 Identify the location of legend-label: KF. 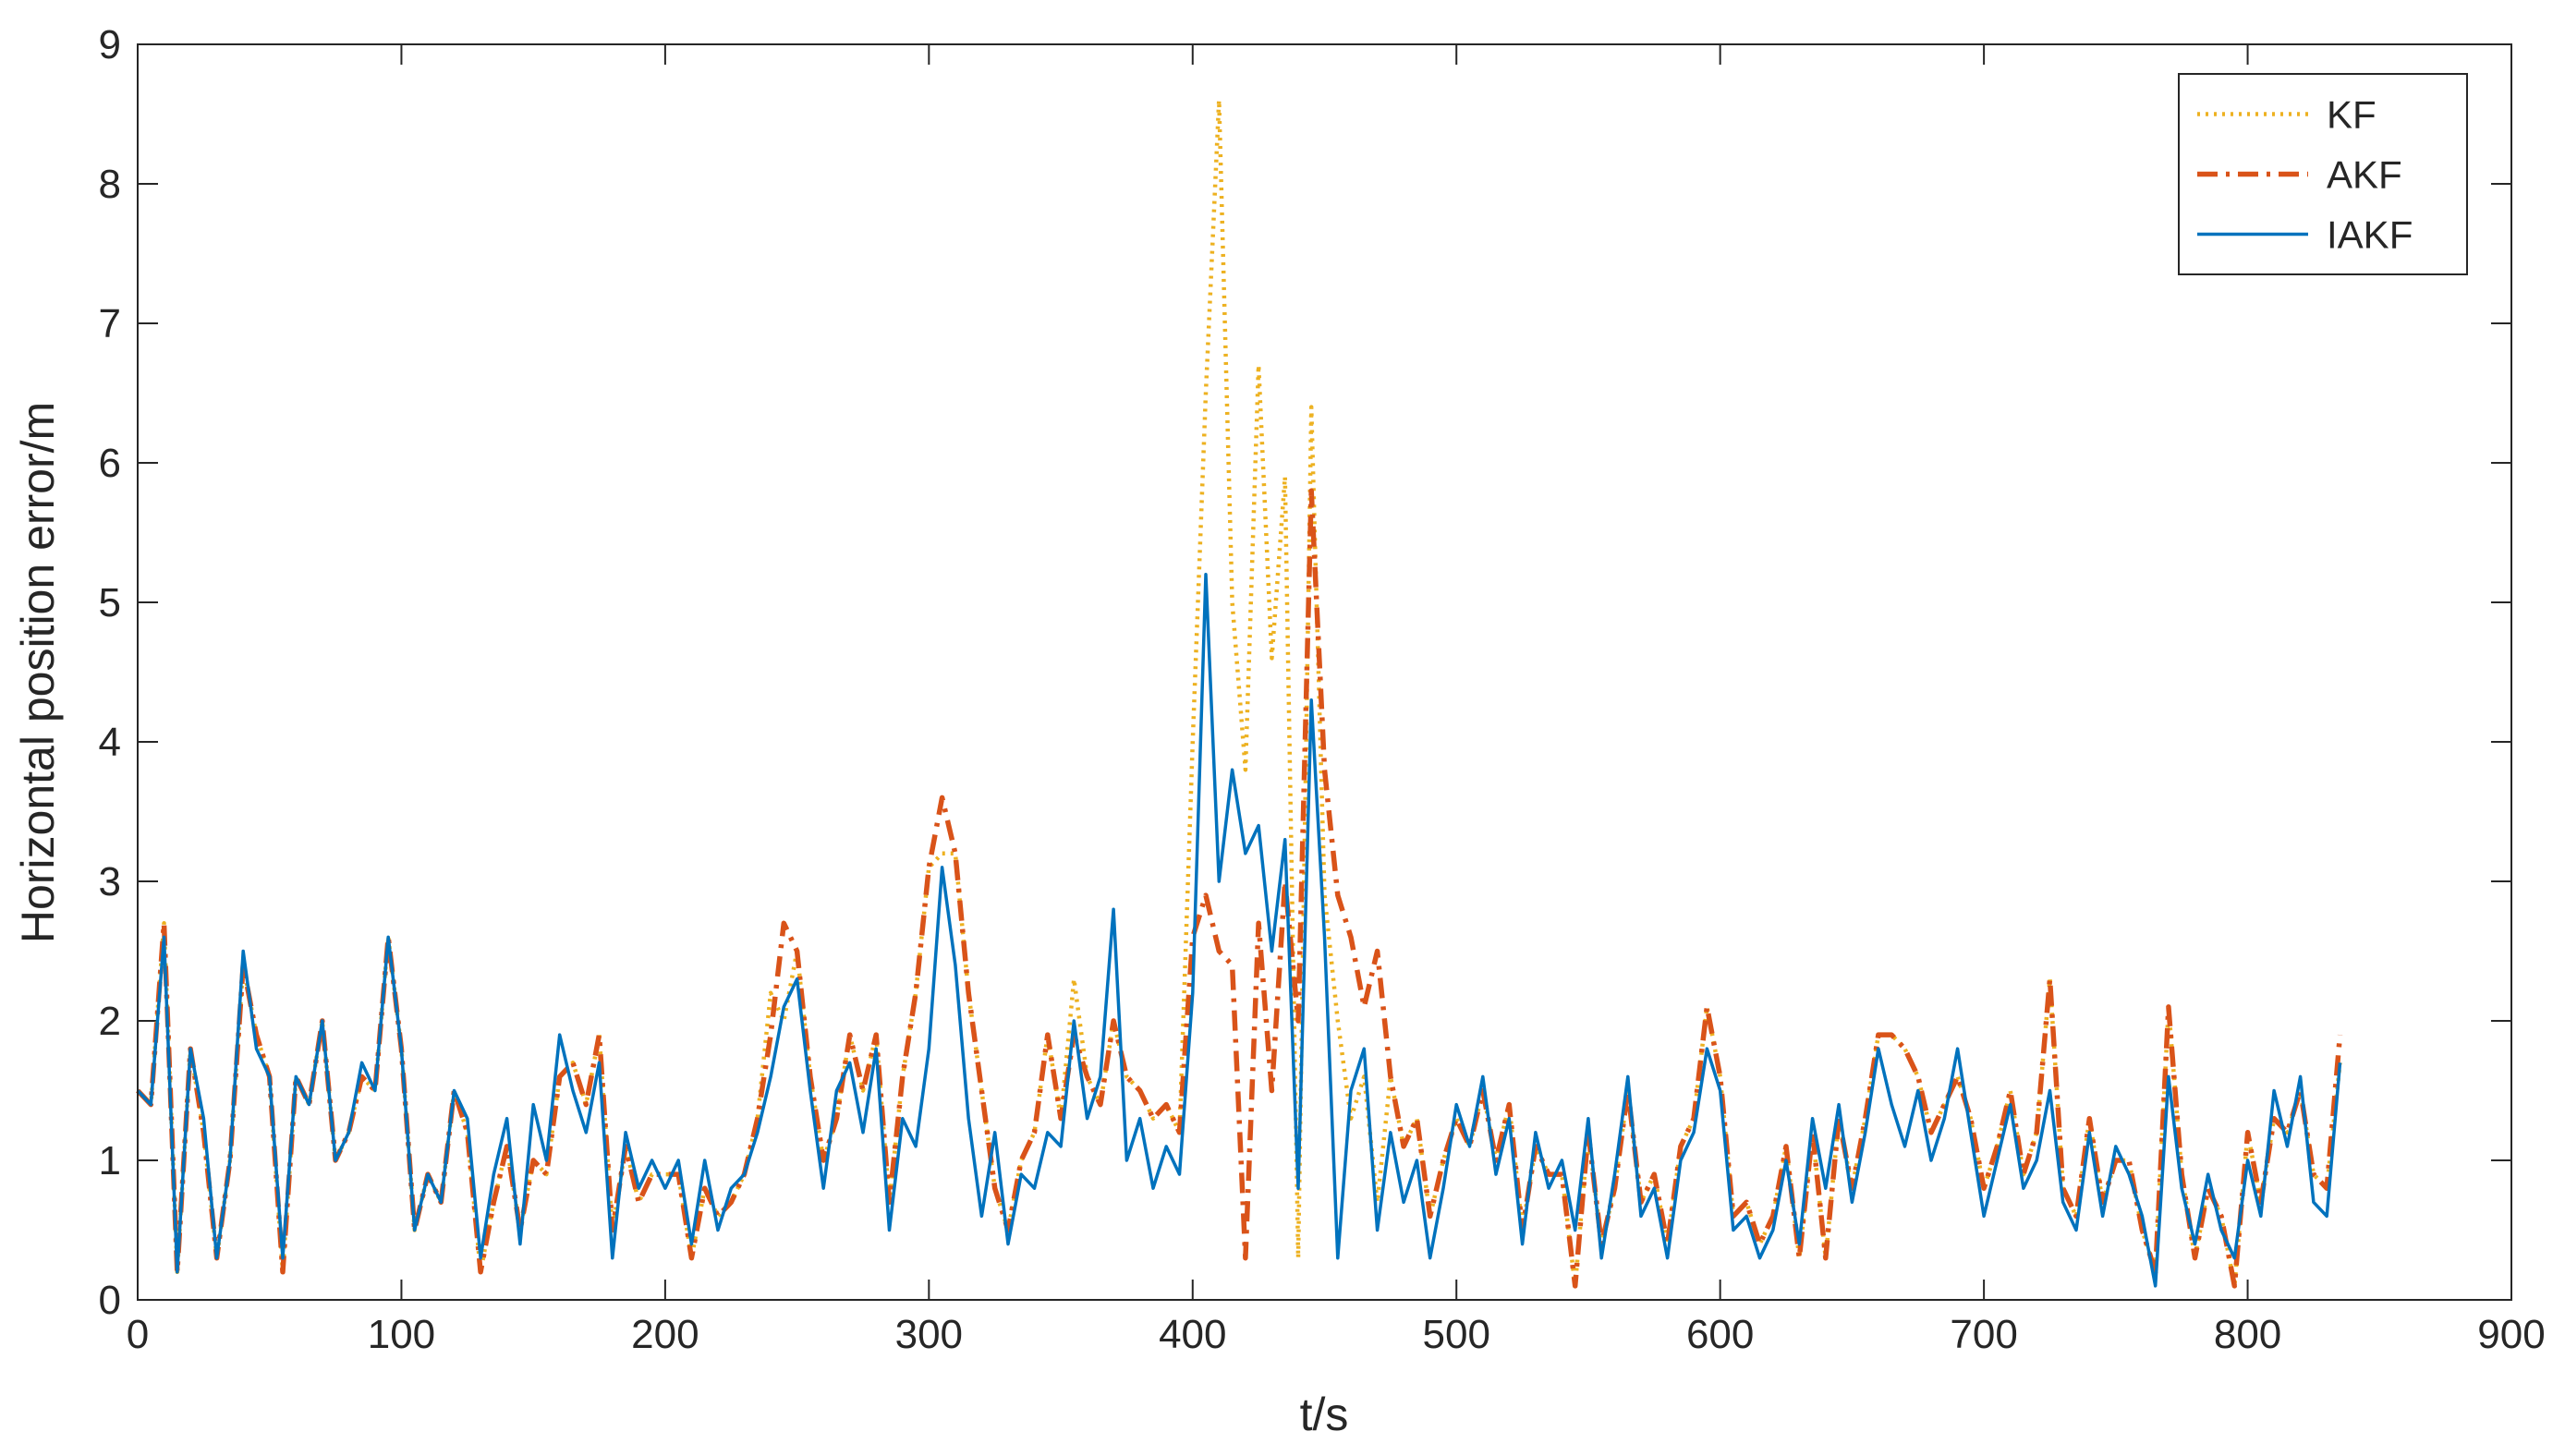
(2352, 115).